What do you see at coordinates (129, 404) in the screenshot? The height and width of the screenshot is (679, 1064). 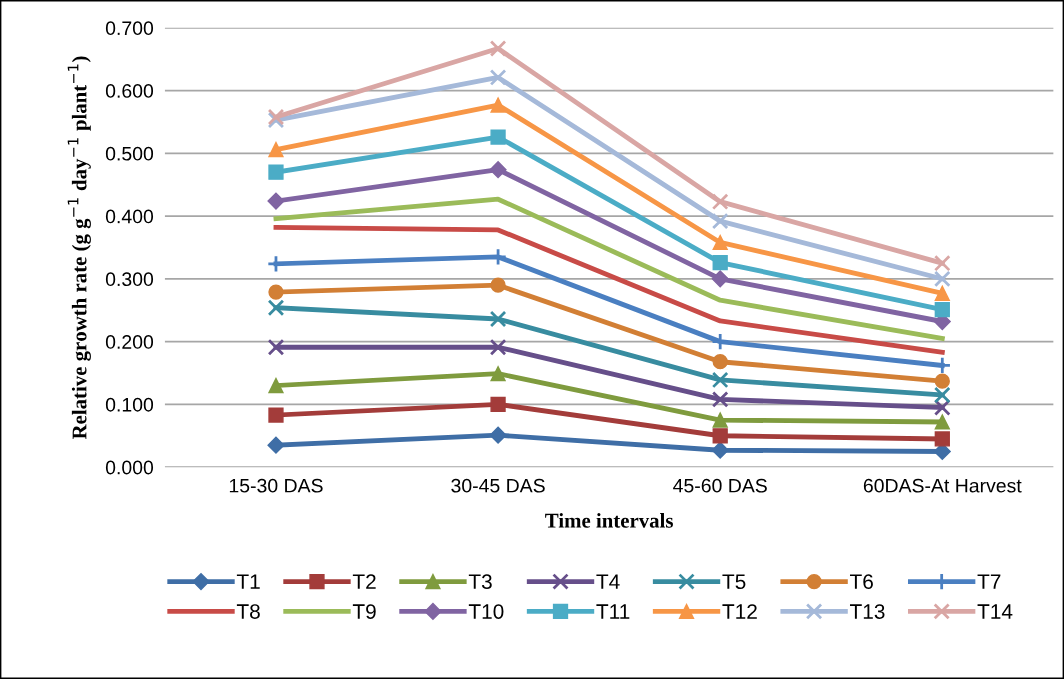 I see `y-tick-label: 0.100` at bounding box center [129, 404].